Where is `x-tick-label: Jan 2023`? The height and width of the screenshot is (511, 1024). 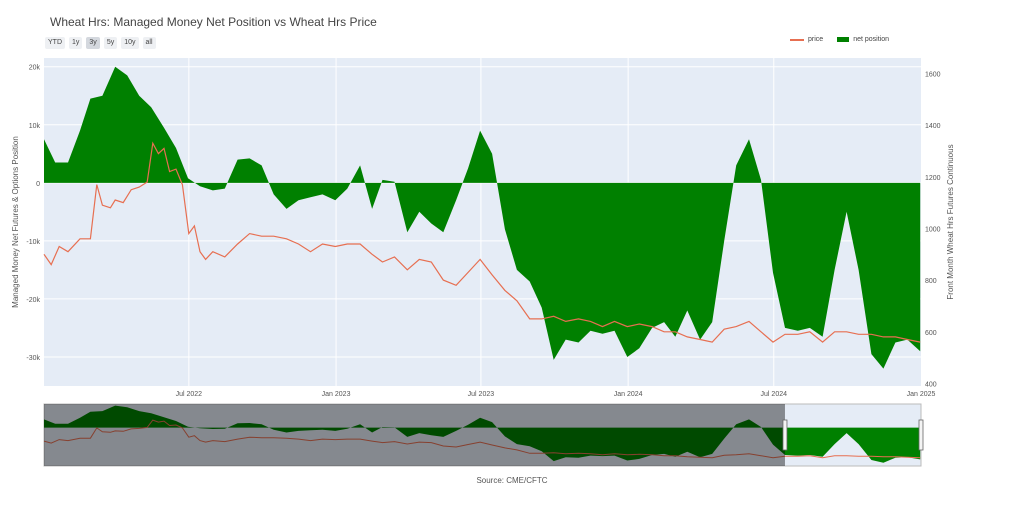 x-tick-label: Jan 2023 is located at coordinates (336, 394).